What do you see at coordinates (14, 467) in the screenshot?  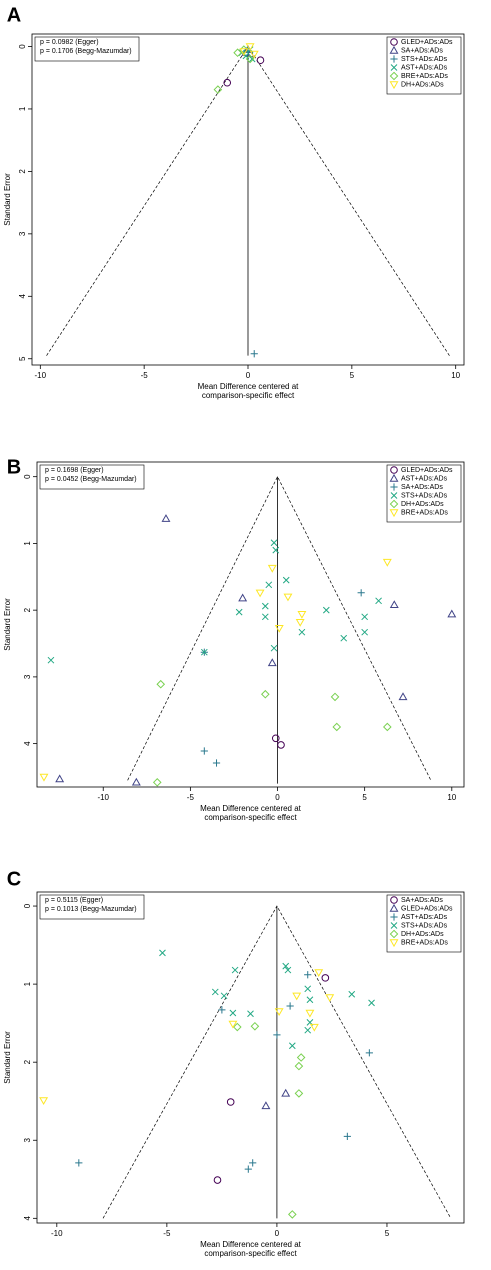 I see `panel-label: B` at bounding box center [14, 467].